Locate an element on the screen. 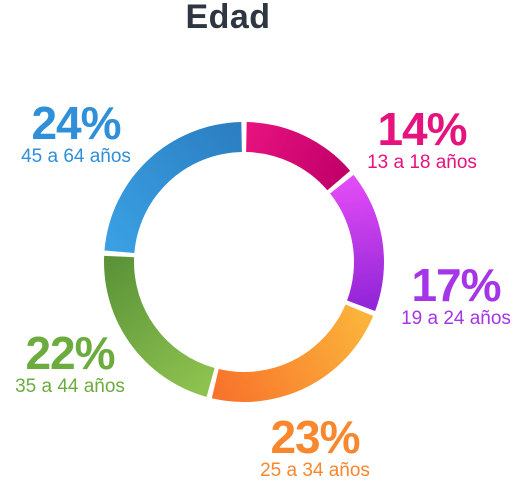  slice-range-19-24: 19 a 24 años is located at coordinates (456, 318).